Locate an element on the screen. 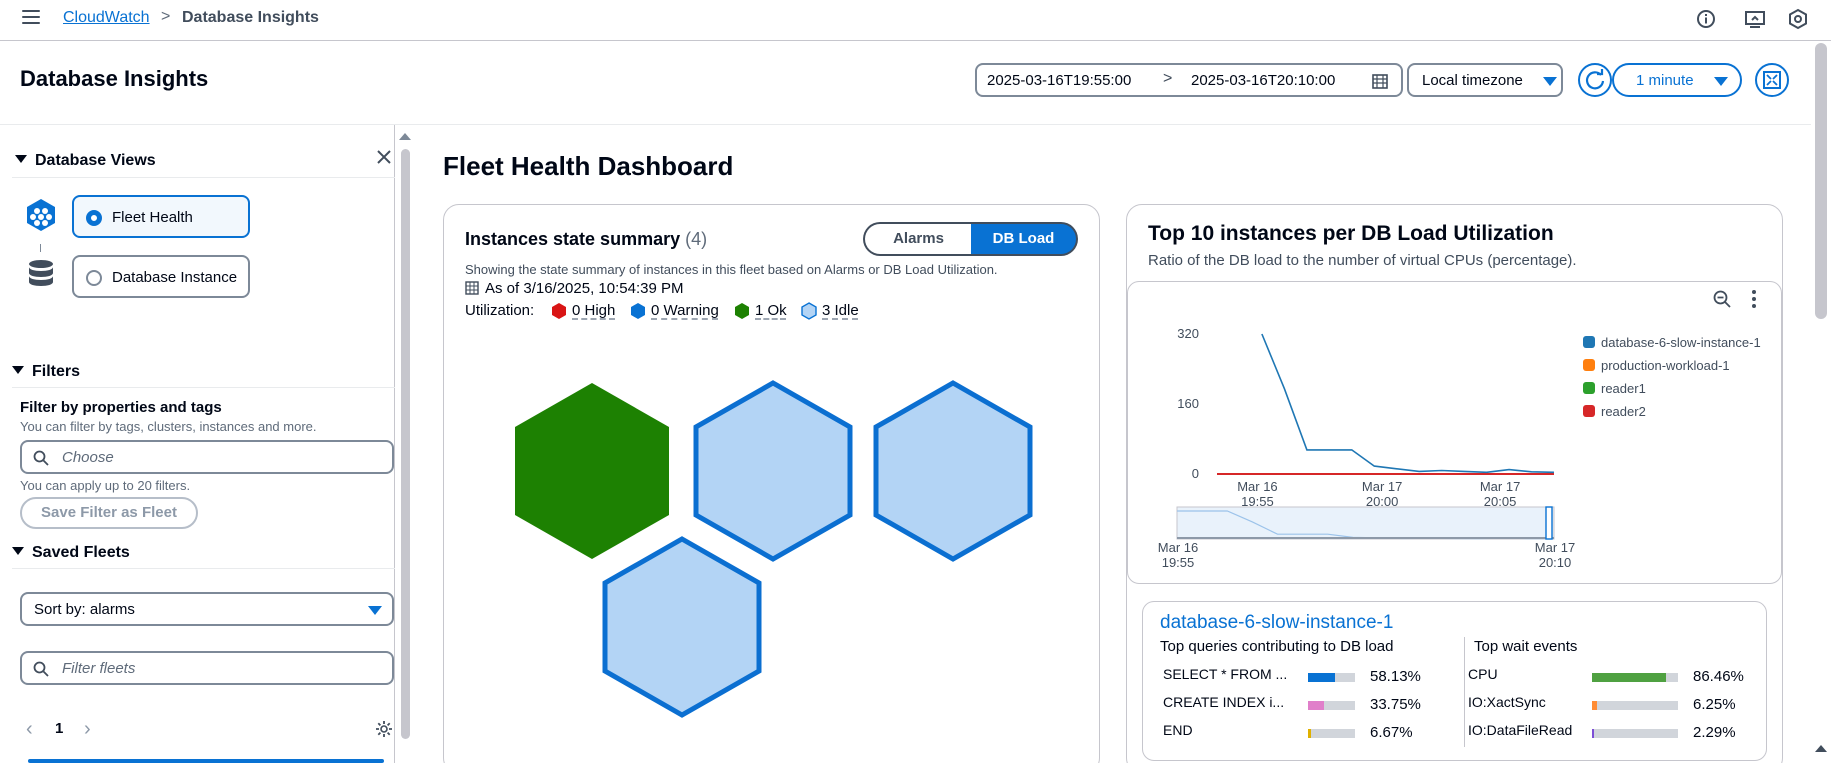 The height and width of the screenshot is (763, 1831). query-pct: 6.67% is located at coordinates (1391, 732).